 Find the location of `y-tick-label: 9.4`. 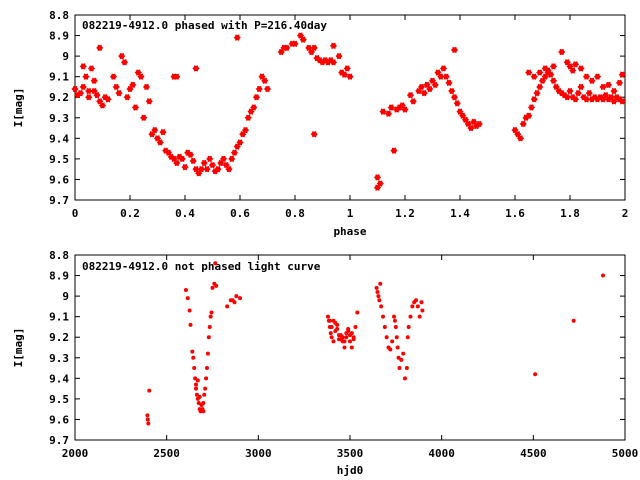

y-tick-label: 9.4 is located at coordinates (59, 138).